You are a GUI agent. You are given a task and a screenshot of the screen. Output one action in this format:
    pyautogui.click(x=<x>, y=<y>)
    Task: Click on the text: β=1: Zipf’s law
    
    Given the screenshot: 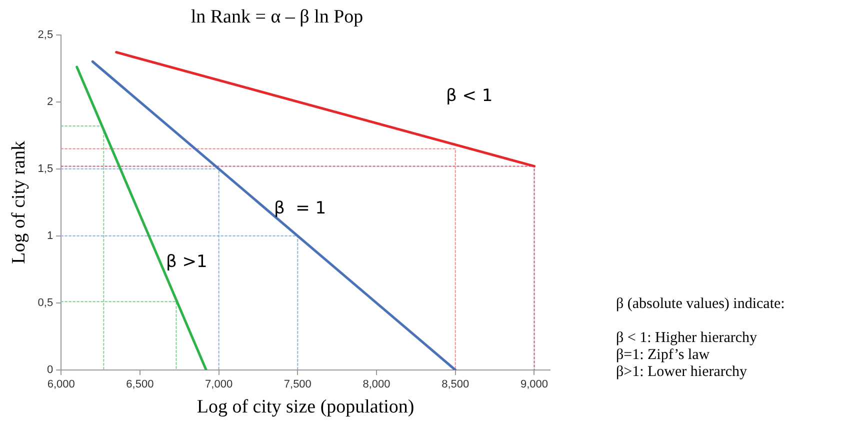 What is the action you would take?
    pyautogui.click(x=663, y=355)
    